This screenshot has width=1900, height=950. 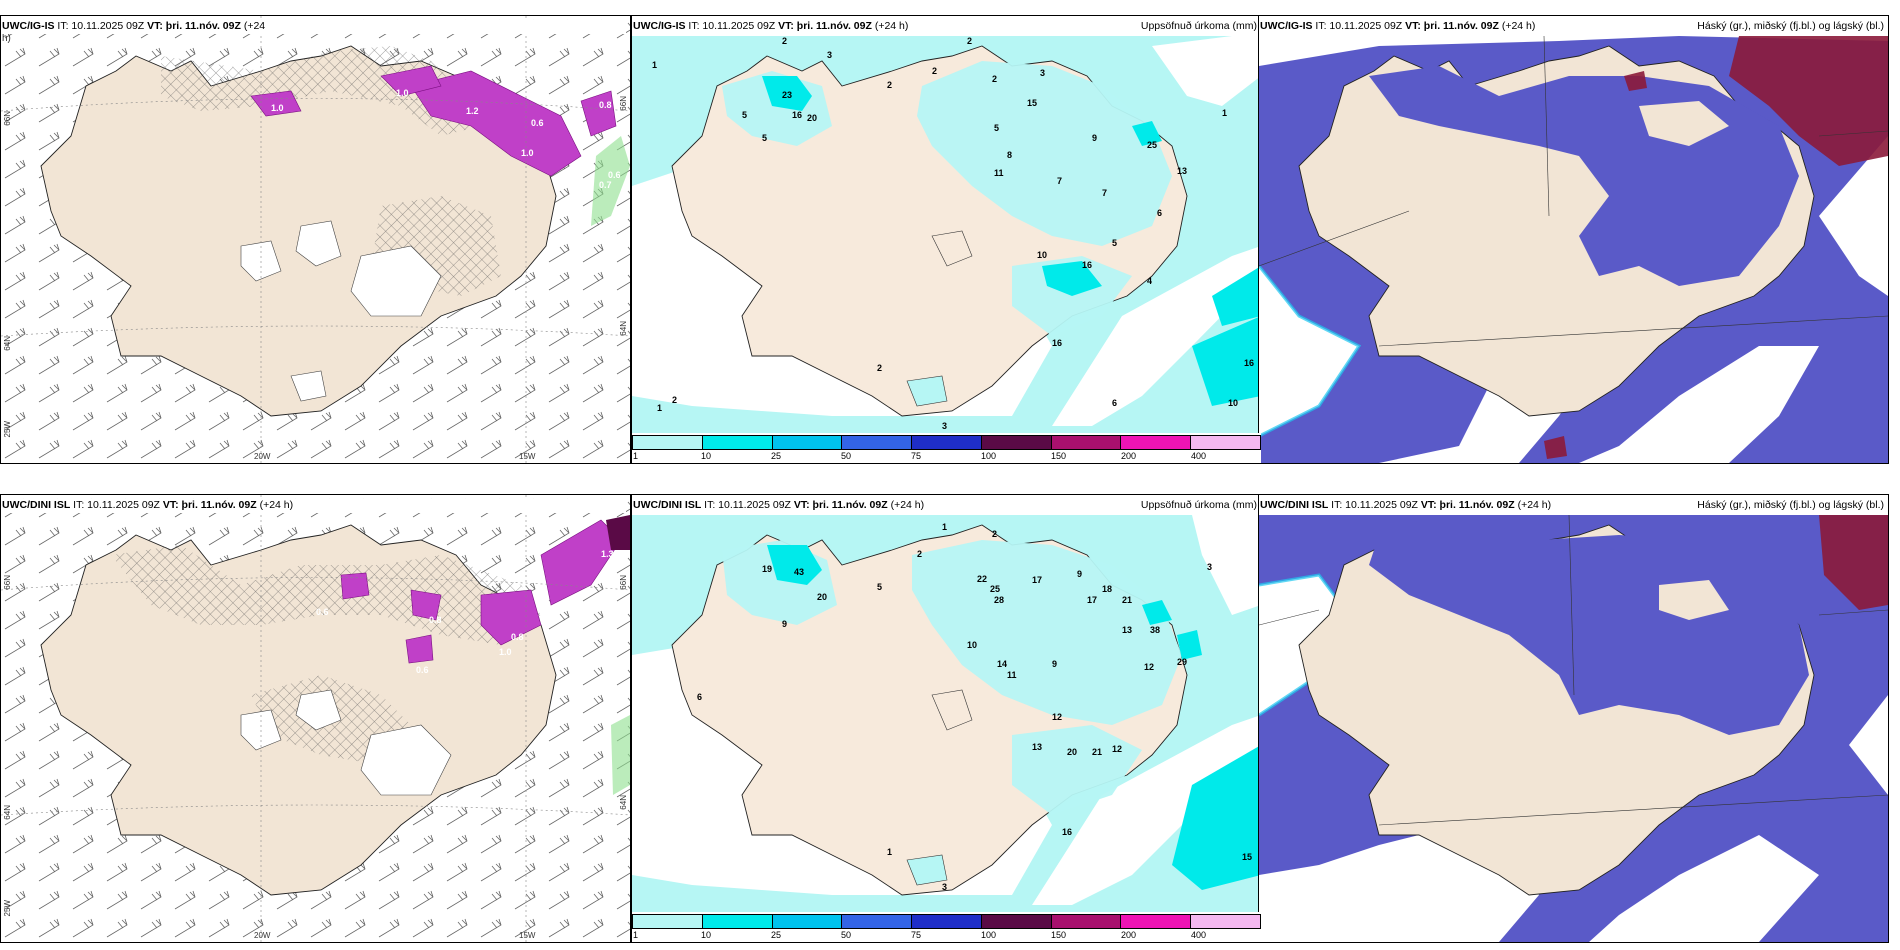 I want to click on precip-value-label: 17, so click(x=1092, y=600).